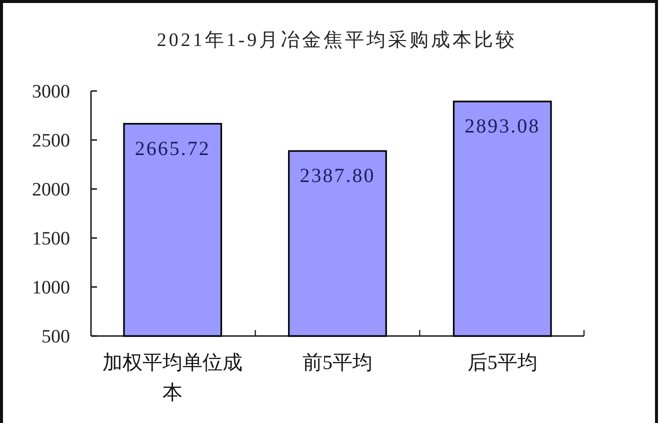  Describe the element at coordinates (172, 149) in the screenshot. I see `data-label: 2665.72` at that location.